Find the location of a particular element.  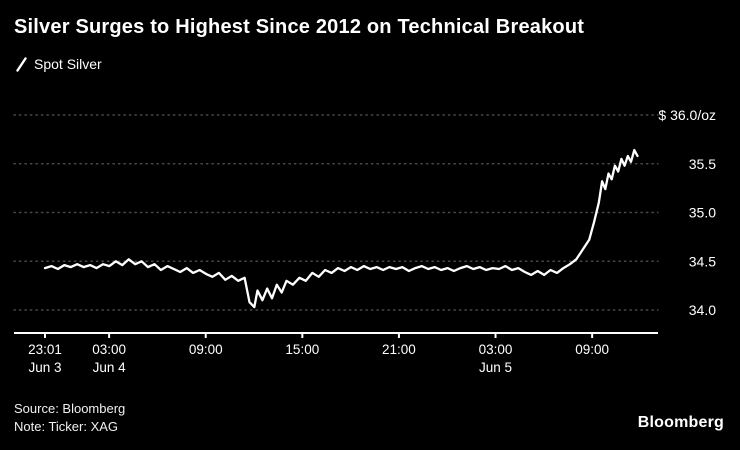

x-axis-date-label: Jun 3 is located at coordinates (44, 367).